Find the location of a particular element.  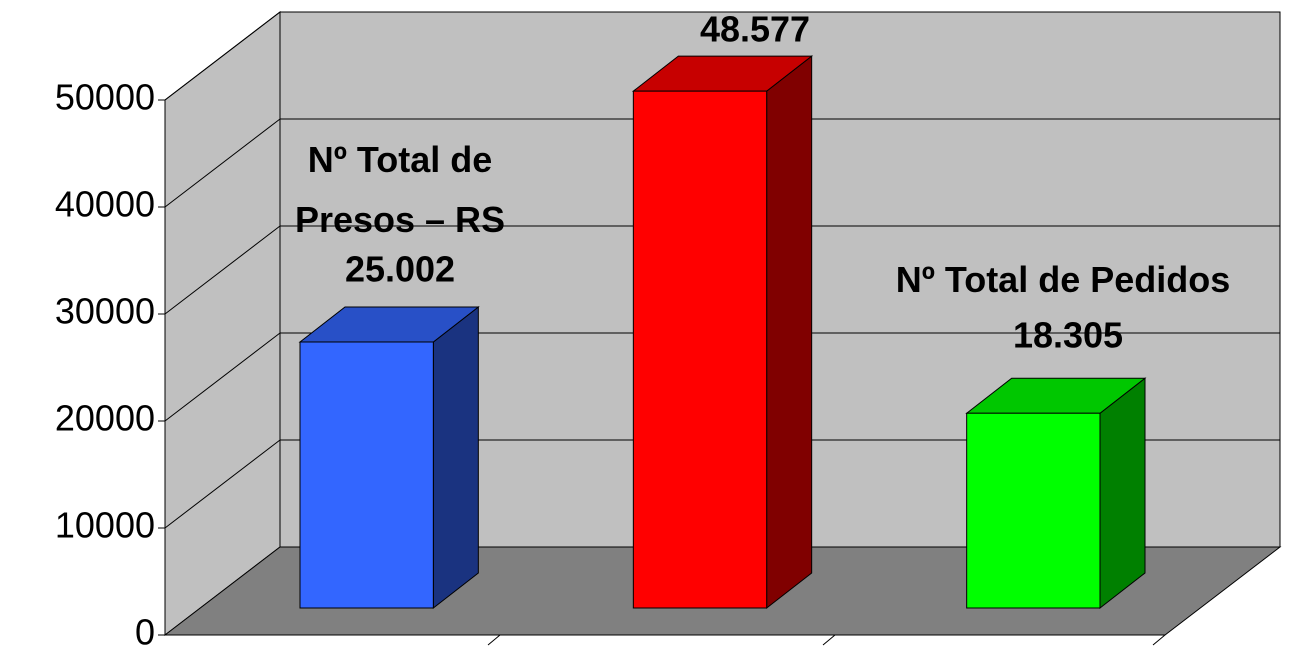

category-label: Nº Total de Pedidos is located at coordinates (1063, 279).